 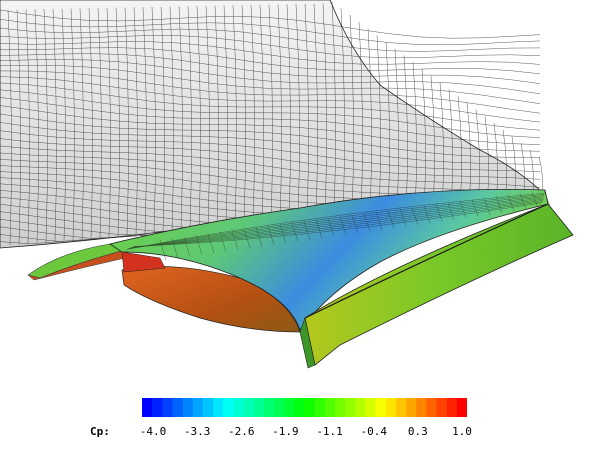 I want to click on colorbar-tick-label: -1.9, so click(x=285, y=431).